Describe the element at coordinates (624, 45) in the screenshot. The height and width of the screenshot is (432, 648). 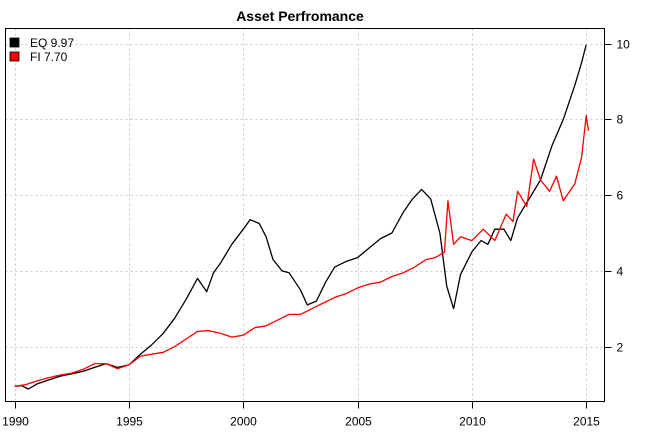
I see `y-tick-label: 10` at that location.